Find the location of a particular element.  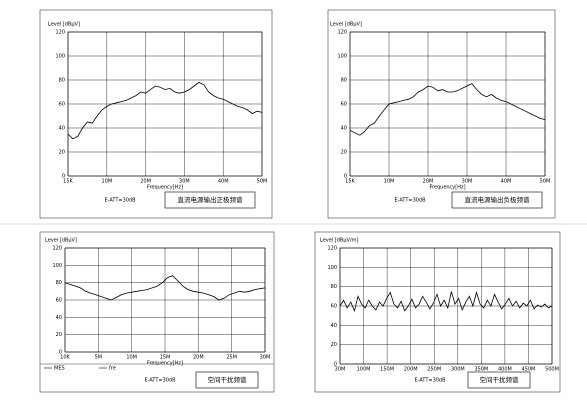

caption: 直流电源输出正极频谱 is located at coordinates (211, 199).